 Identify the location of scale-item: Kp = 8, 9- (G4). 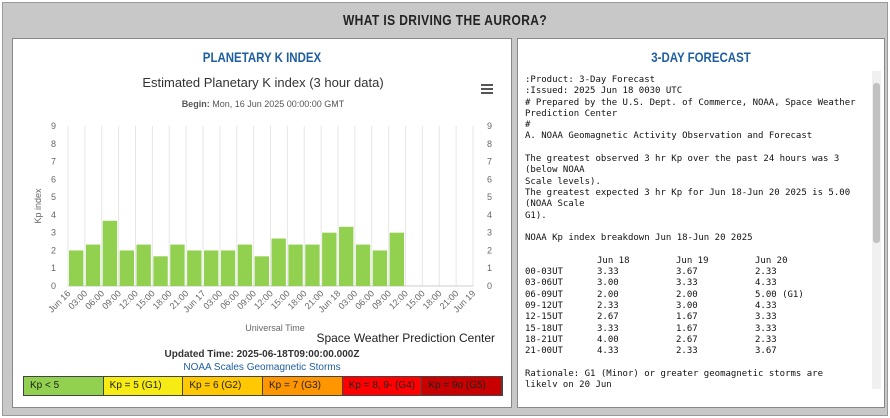
(382, 386).